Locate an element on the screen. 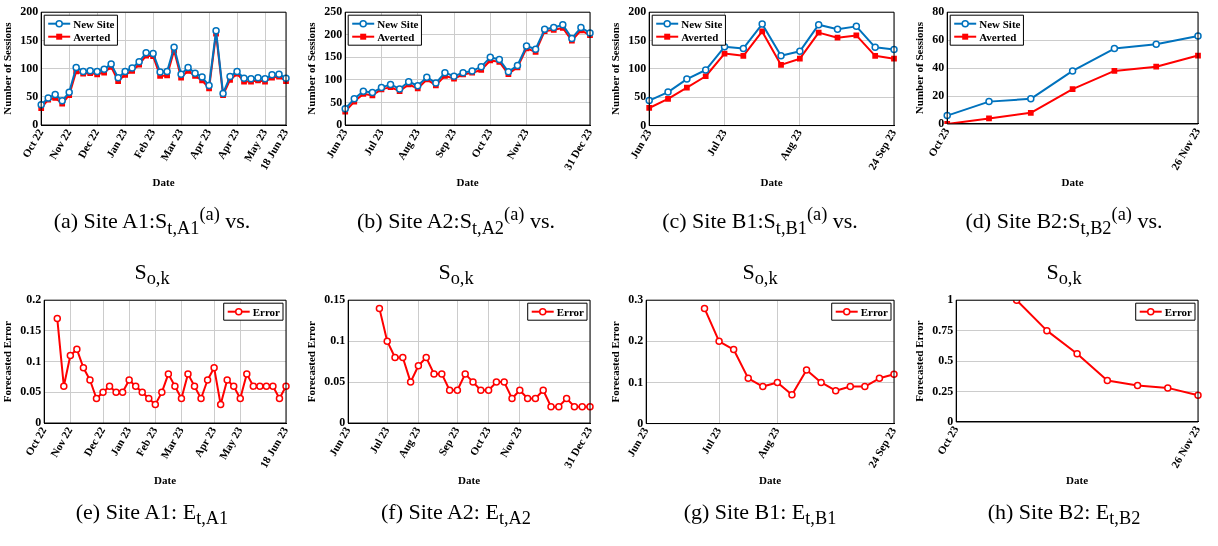 Image resolution: width=1218 pixels, height=546 pixels. text: (h) Site B2: E$_{t,B2}$ is located at coordinates (1064, 514).